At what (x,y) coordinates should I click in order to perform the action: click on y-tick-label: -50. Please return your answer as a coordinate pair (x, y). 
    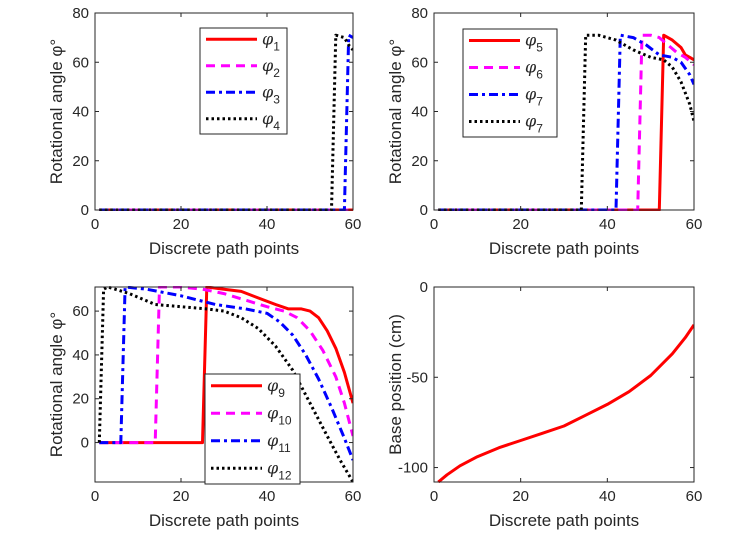
    Looking at the image, I should click on (417, 377).